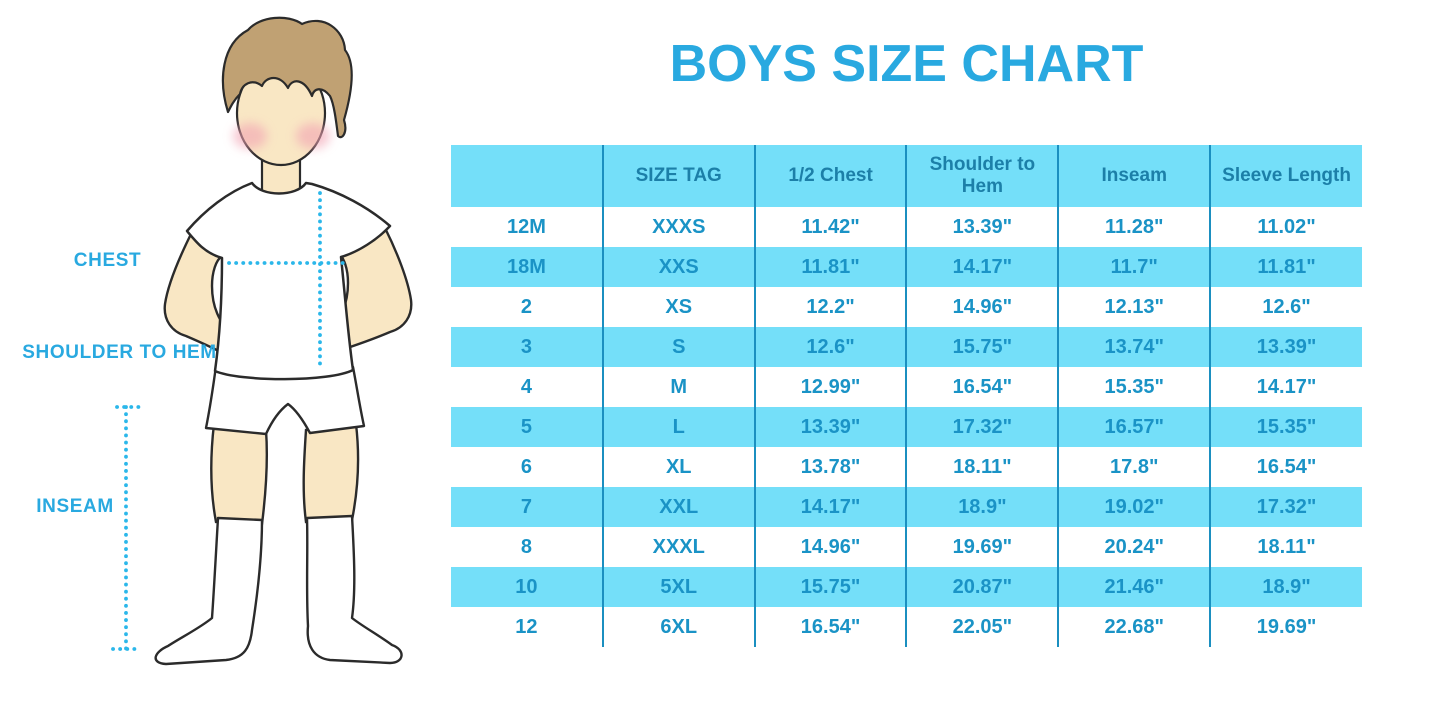 Image resolution: width=1445 pixels, height=723 pixels. I want to click on table-row: 5 L 13.39" 17.32" 16.57" 15.35", so click(906, 427).